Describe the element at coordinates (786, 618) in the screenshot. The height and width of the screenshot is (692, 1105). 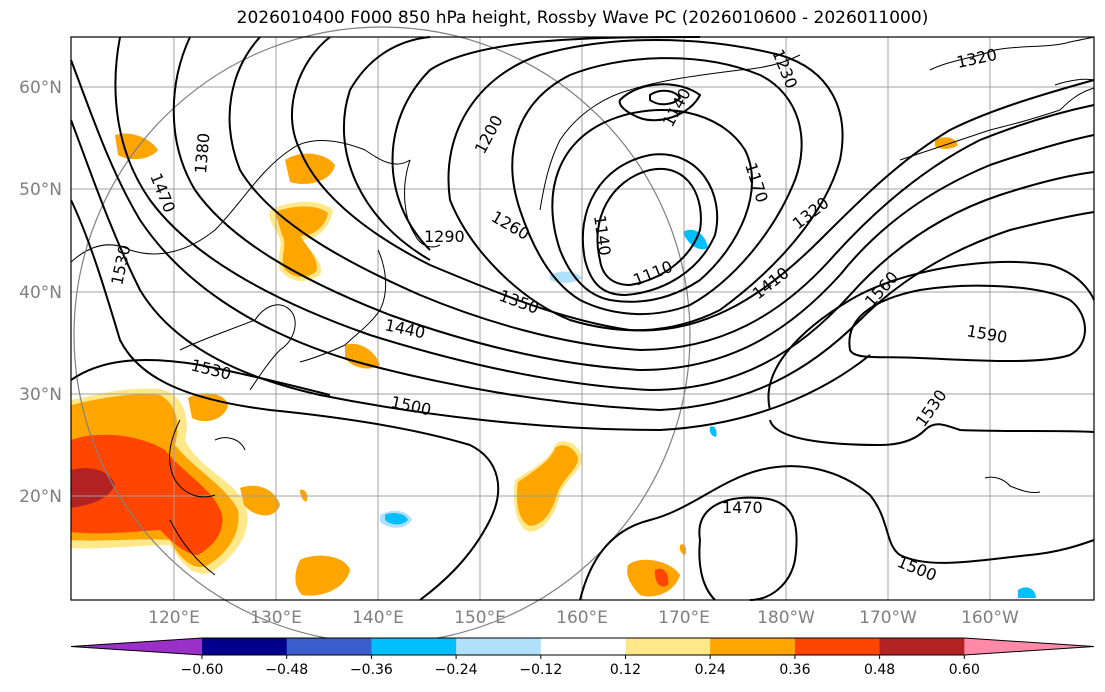
I see `lon-tick-label: 180°W` at that location.